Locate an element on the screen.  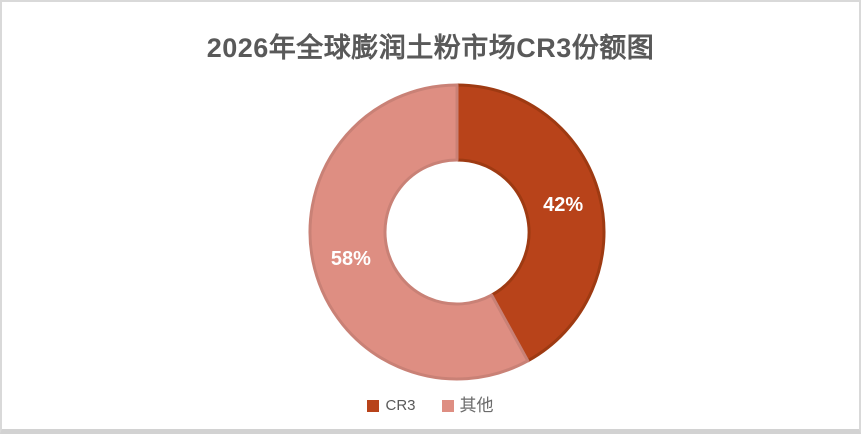
legend-label-其他: 其他 is located at coordinates (476, 405).